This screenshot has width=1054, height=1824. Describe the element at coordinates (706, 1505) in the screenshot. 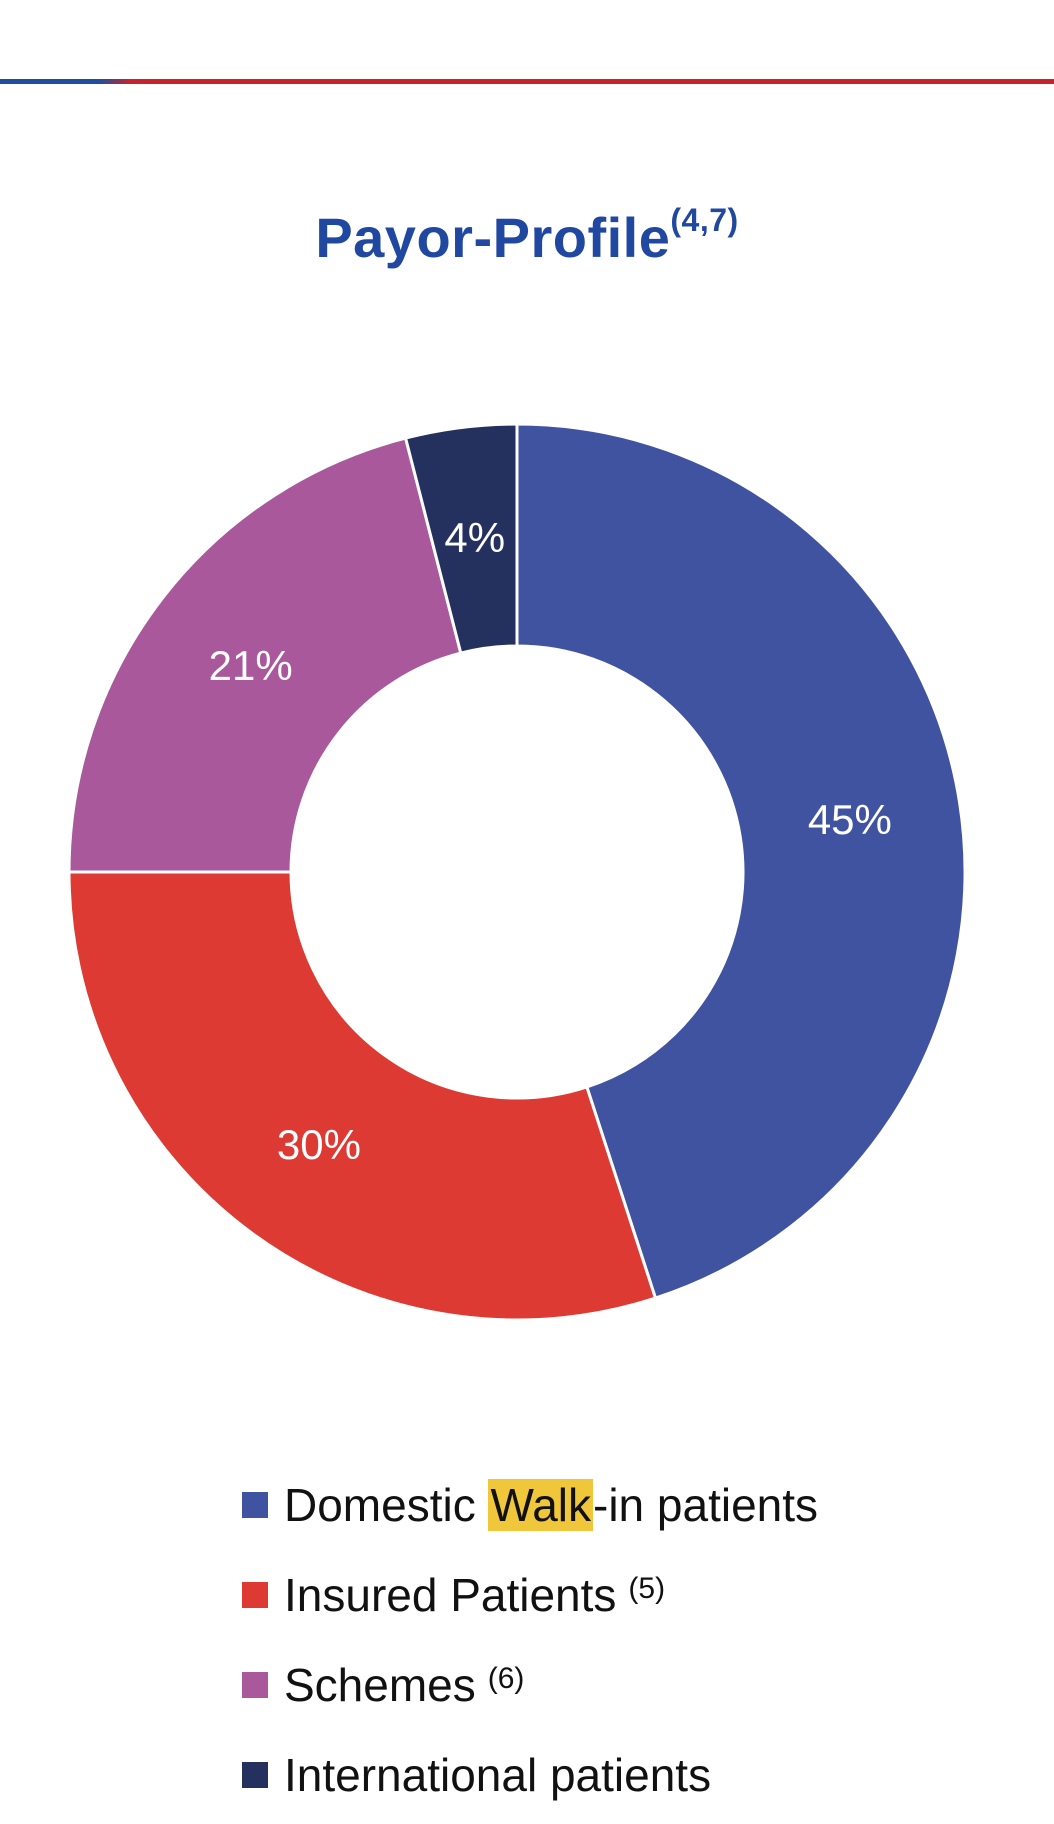

I see `legend-text-domestic-post: -in patients` at that location.